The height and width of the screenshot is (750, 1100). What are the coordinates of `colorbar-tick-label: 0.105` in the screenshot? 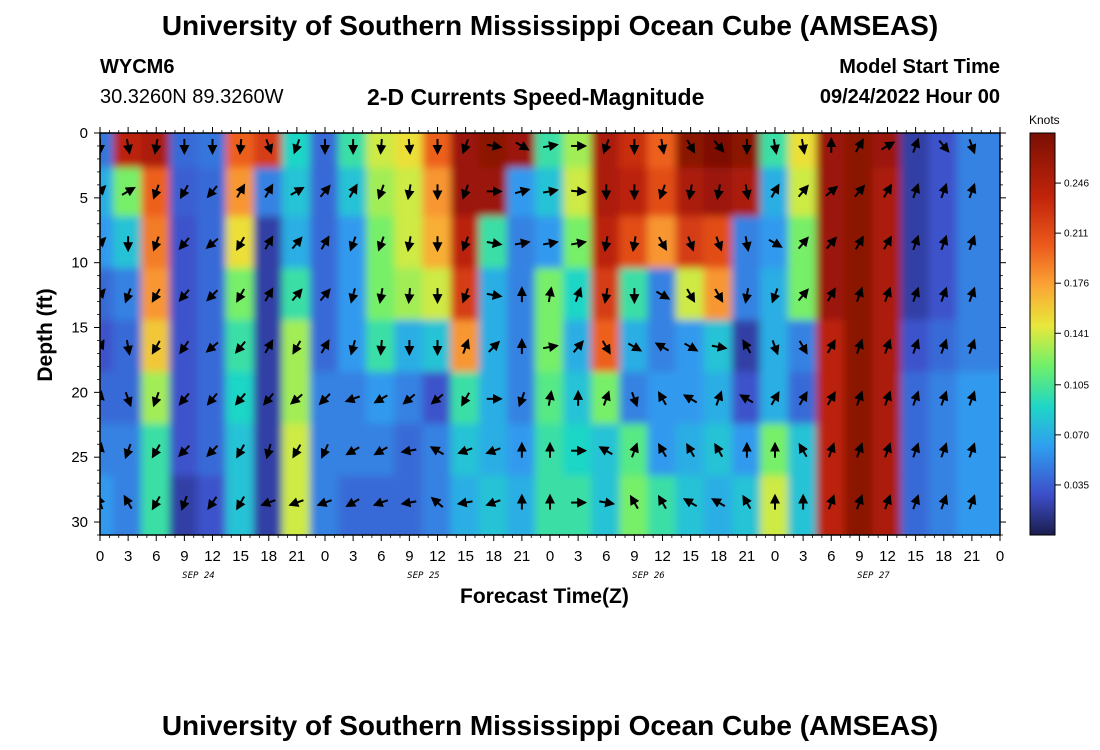 It's located at (1076, 385).